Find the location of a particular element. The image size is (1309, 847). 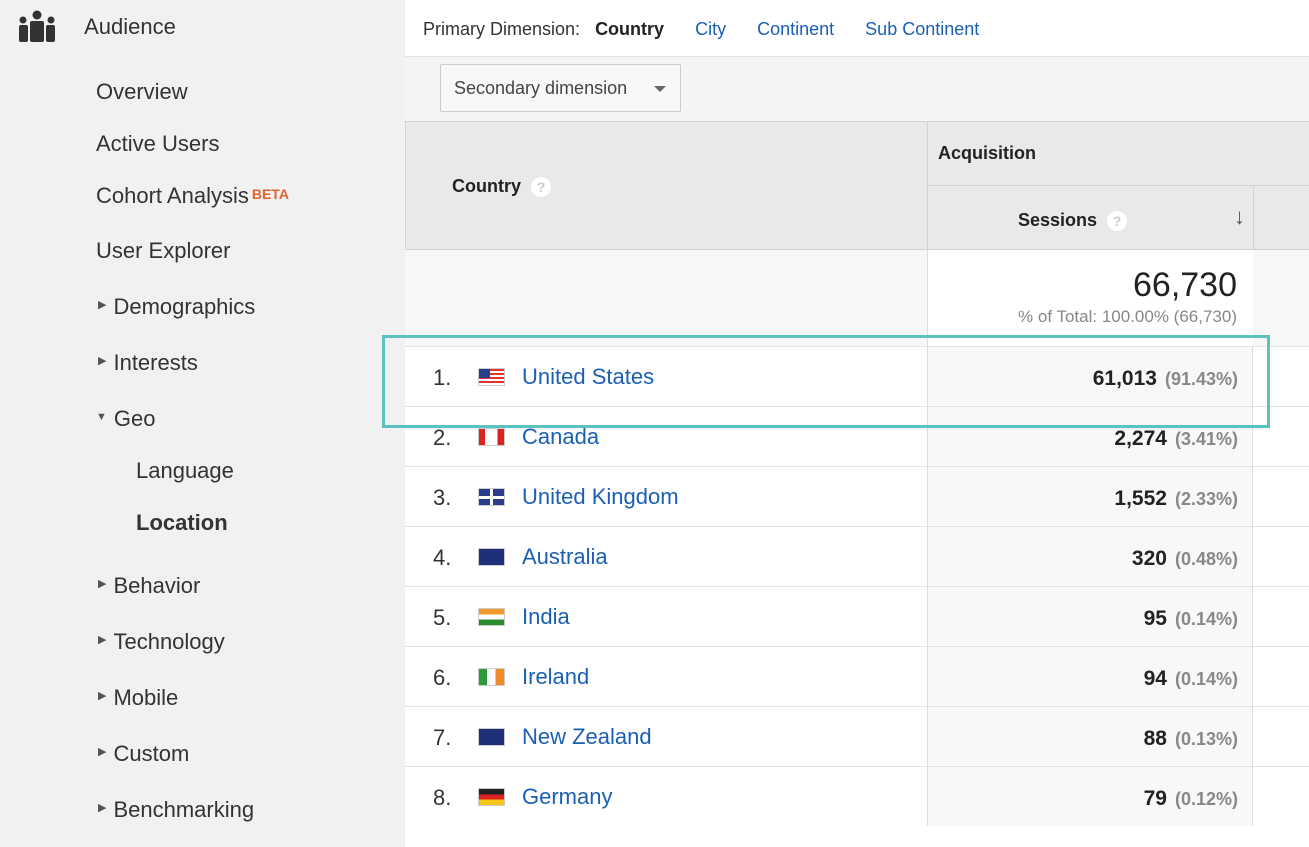

table-row: 4. Australia 320 (0.48%) is located at coordinates (857, 556).